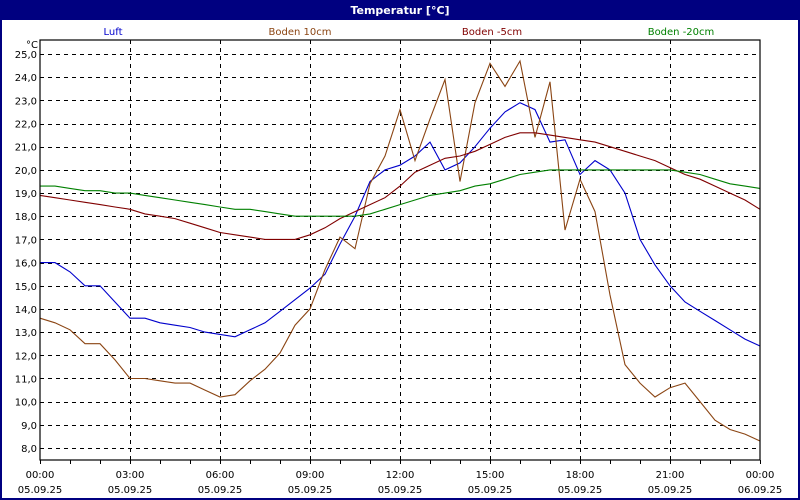 This screenshot has height=500, width=800. I want to click on y-tick-label: 18,0, so click(26, 217).